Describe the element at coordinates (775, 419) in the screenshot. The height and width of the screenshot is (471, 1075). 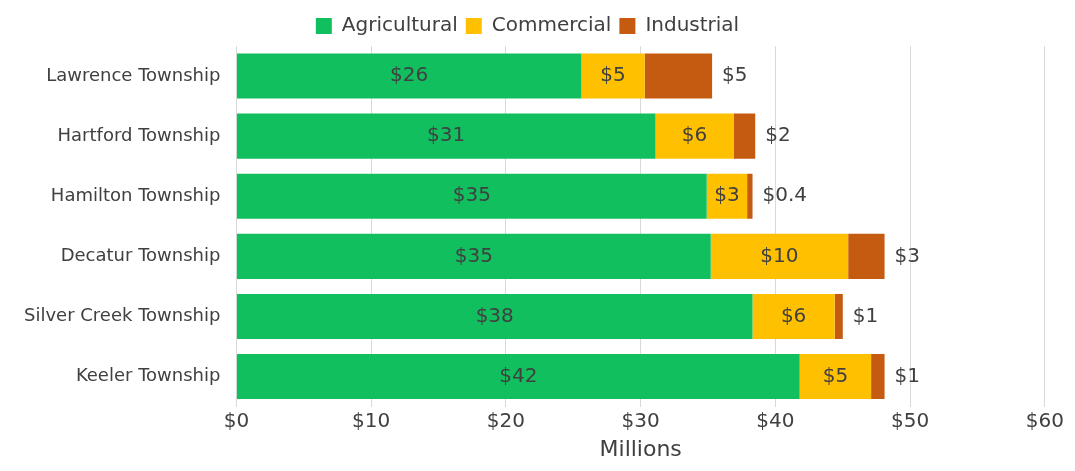
I see `x-tick-label: $40` at that location.